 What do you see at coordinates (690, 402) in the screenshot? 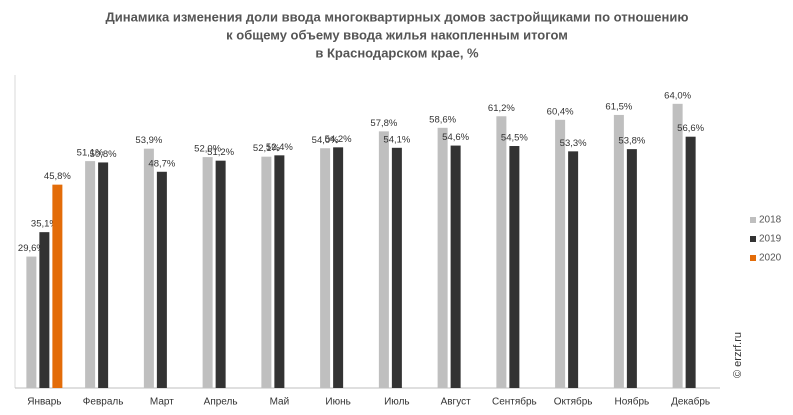
I see `x-tick-label: Декабрь` at bounding box center [690, 402].